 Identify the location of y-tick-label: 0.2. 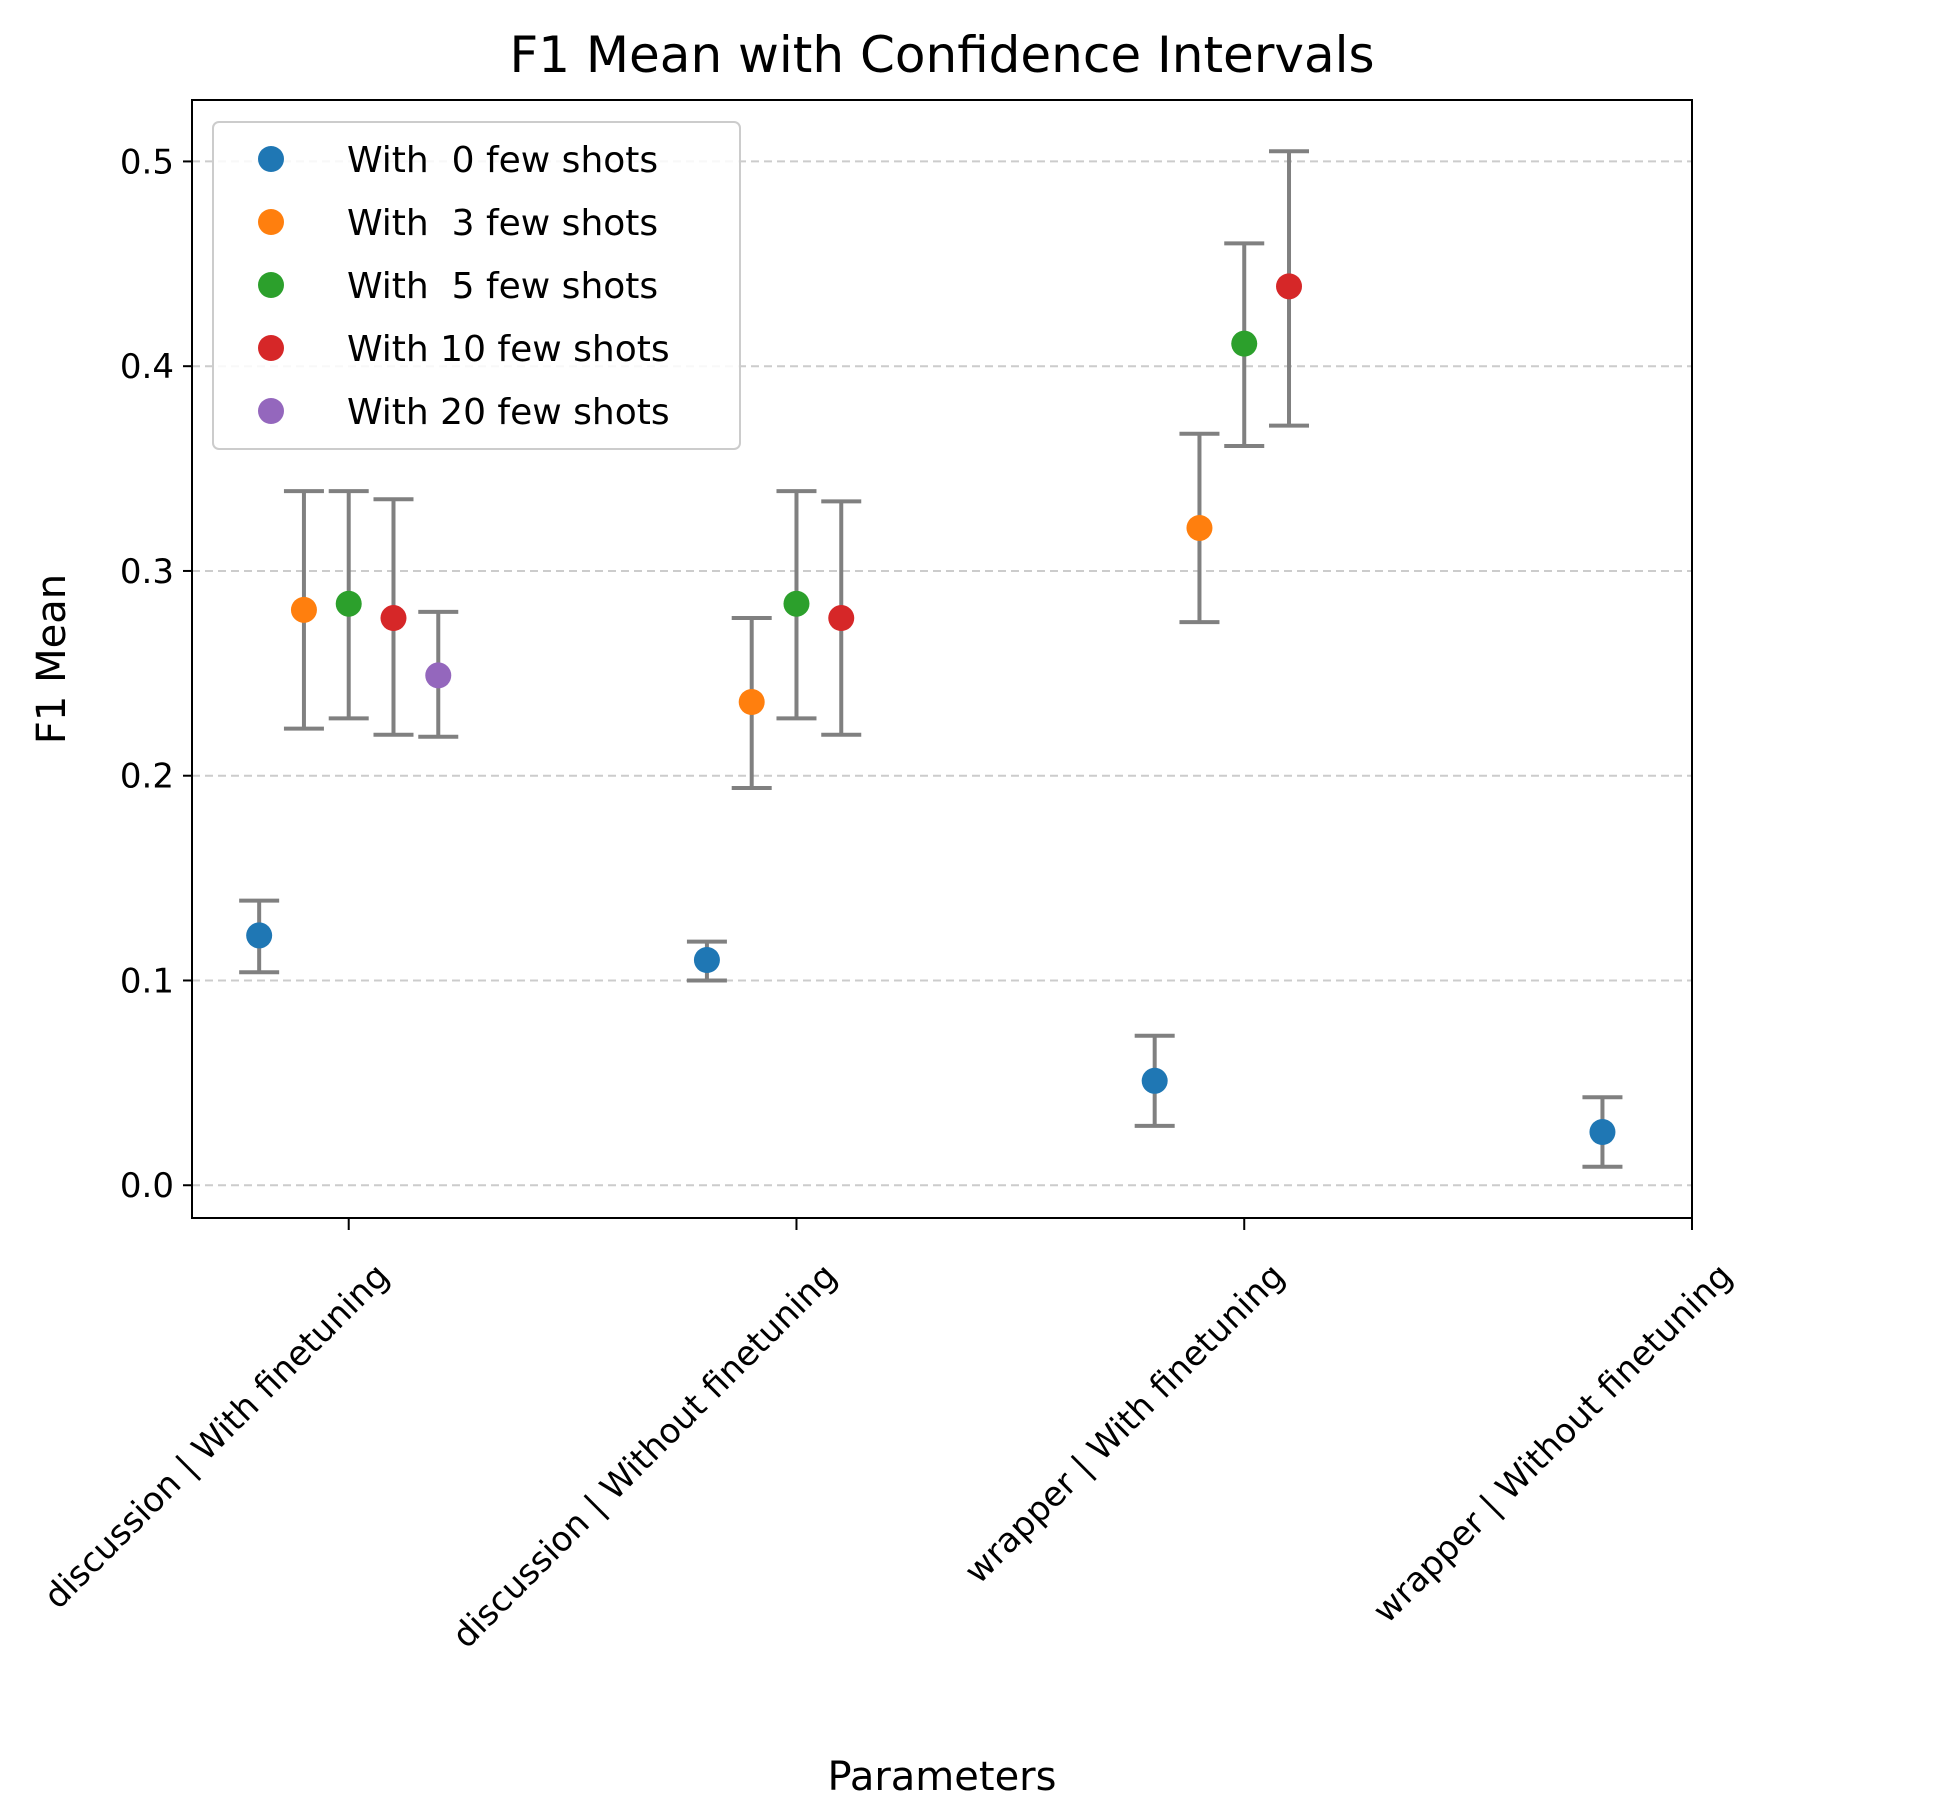
(147, 777).